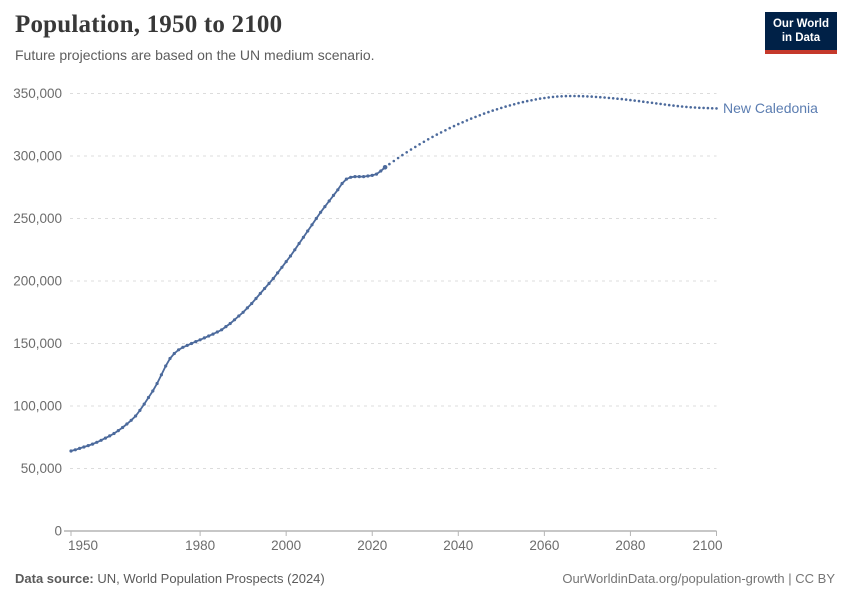  What do you see at coordinates (37, 93) in the screenshot?
I see `y-tick-label: 350,000` at bounding box center [37, 93].